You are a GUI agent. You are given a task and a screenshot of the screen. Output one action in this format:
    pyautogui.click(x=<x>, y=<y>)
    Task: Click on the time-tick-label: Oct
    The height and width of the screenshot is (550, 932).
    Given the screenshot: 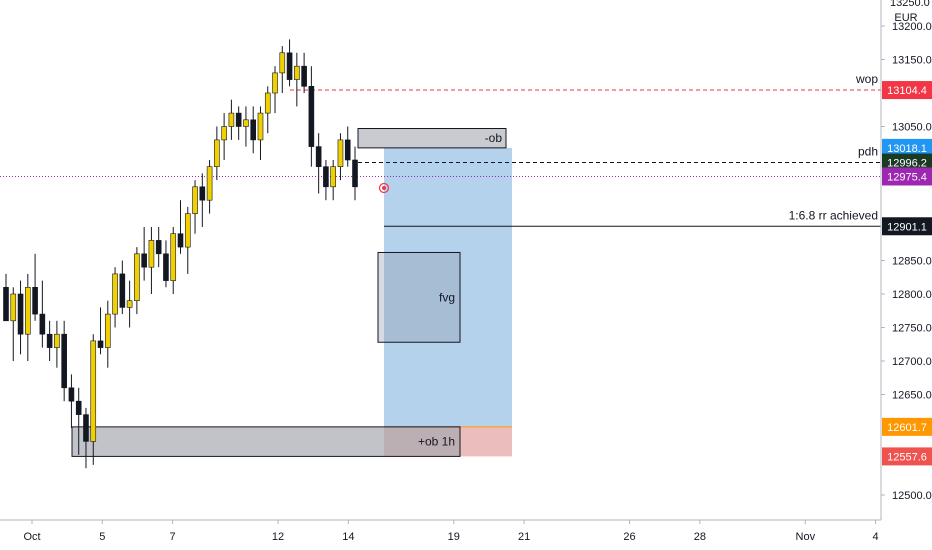 What is the action you would take?
    pyautogui.click(x=31, y=537)
    